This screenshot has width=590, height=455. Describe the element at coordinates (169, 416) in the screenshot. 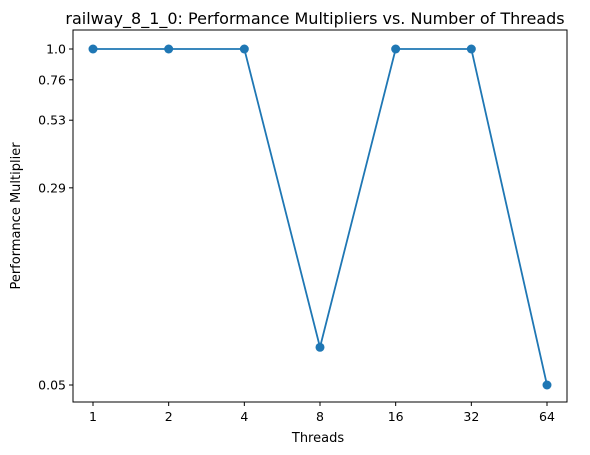

I see `x-tick-label: 2` at that location.